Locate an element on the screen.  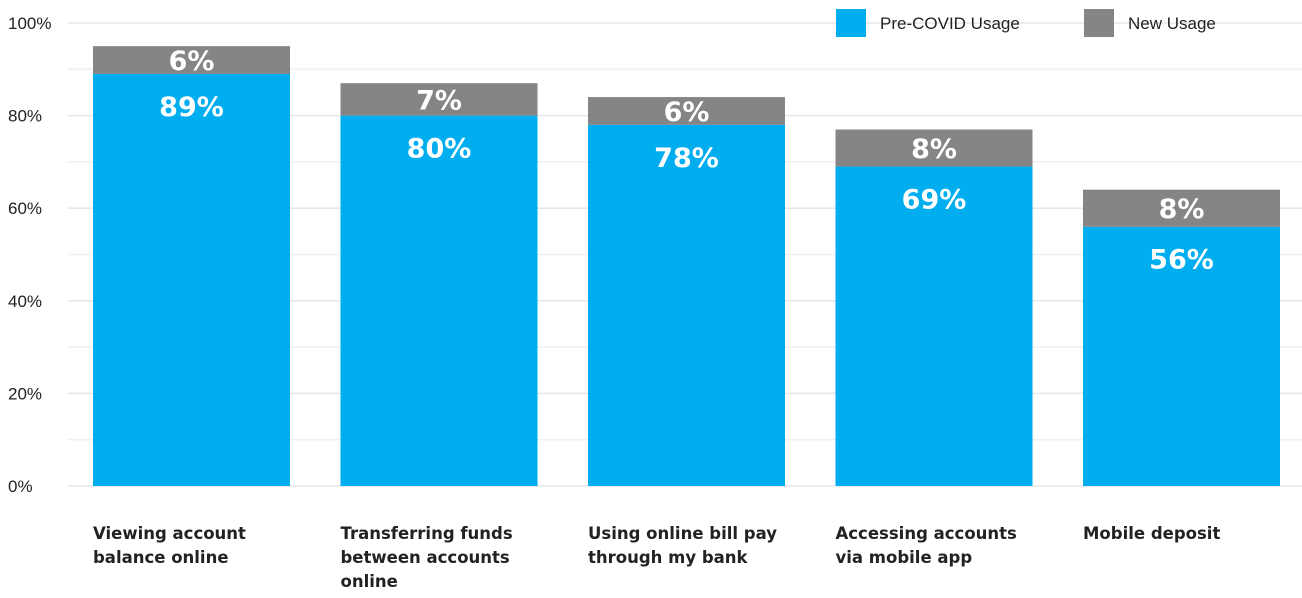
legend-swatch-pre-covid-usage is located at coordinates (851, 23).